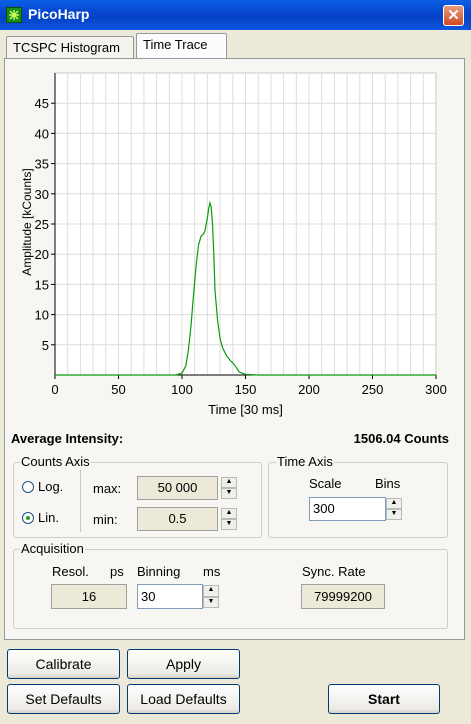  I want to click on y-tick-label: 15, so click(42, 284).